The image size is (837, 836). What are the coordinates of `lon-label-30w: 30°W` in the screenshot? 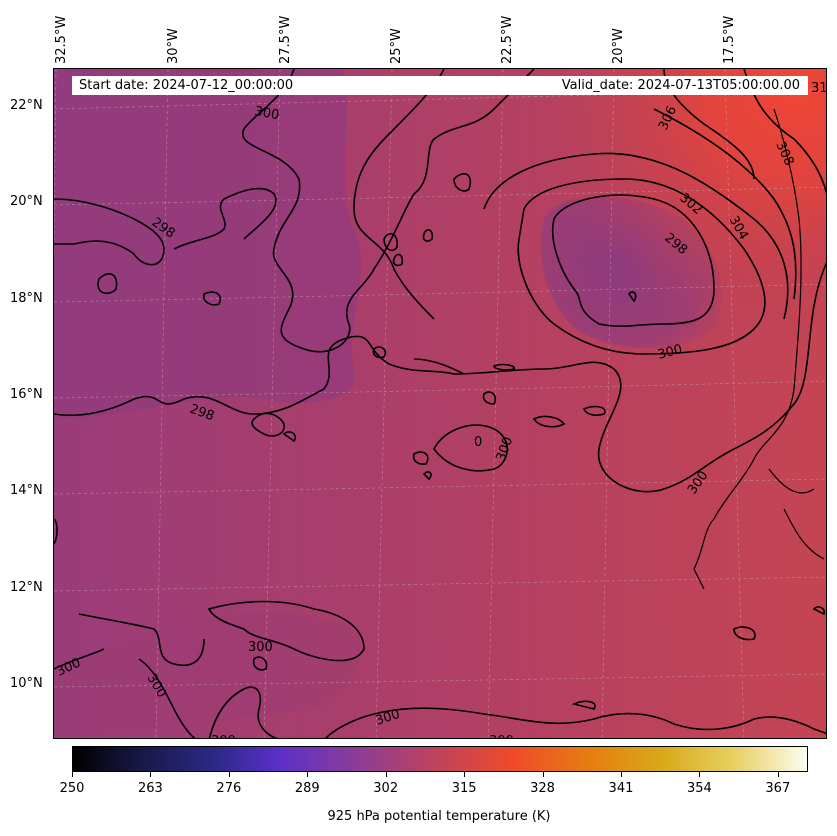 It's located at (173, 46).